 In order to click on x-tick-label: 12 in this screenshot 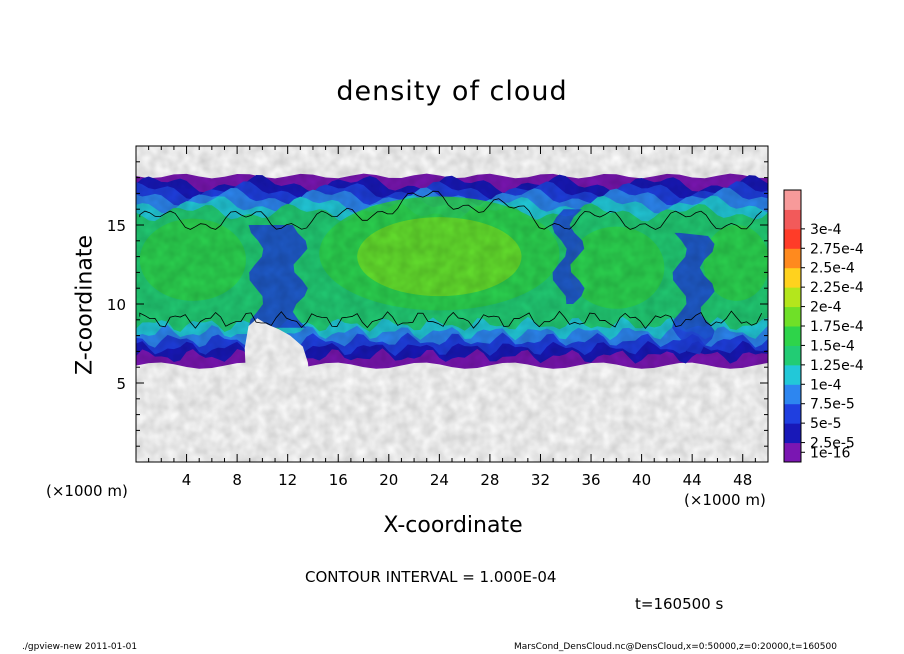, I will do `click(287, 480)`.